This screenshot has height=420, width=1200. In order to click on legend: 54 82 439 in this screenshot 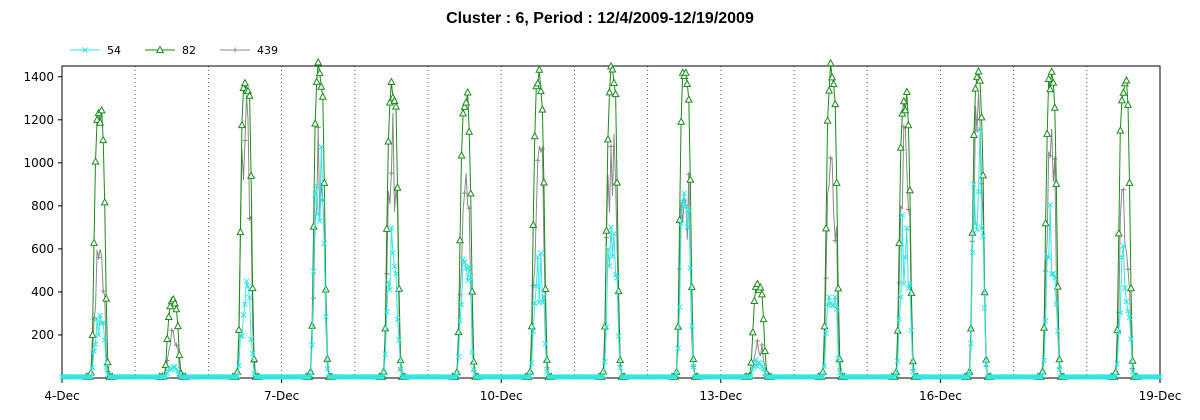, I will do `click(174, 50)`.